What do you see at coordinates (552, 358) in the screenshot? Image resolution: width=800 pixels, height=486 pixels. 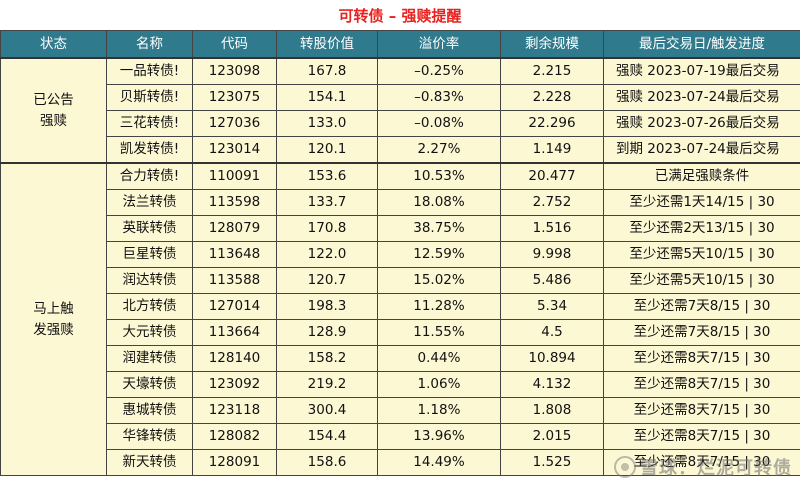 I see `remaining-size-cell: 10.894` at bounding box center [552, 358].